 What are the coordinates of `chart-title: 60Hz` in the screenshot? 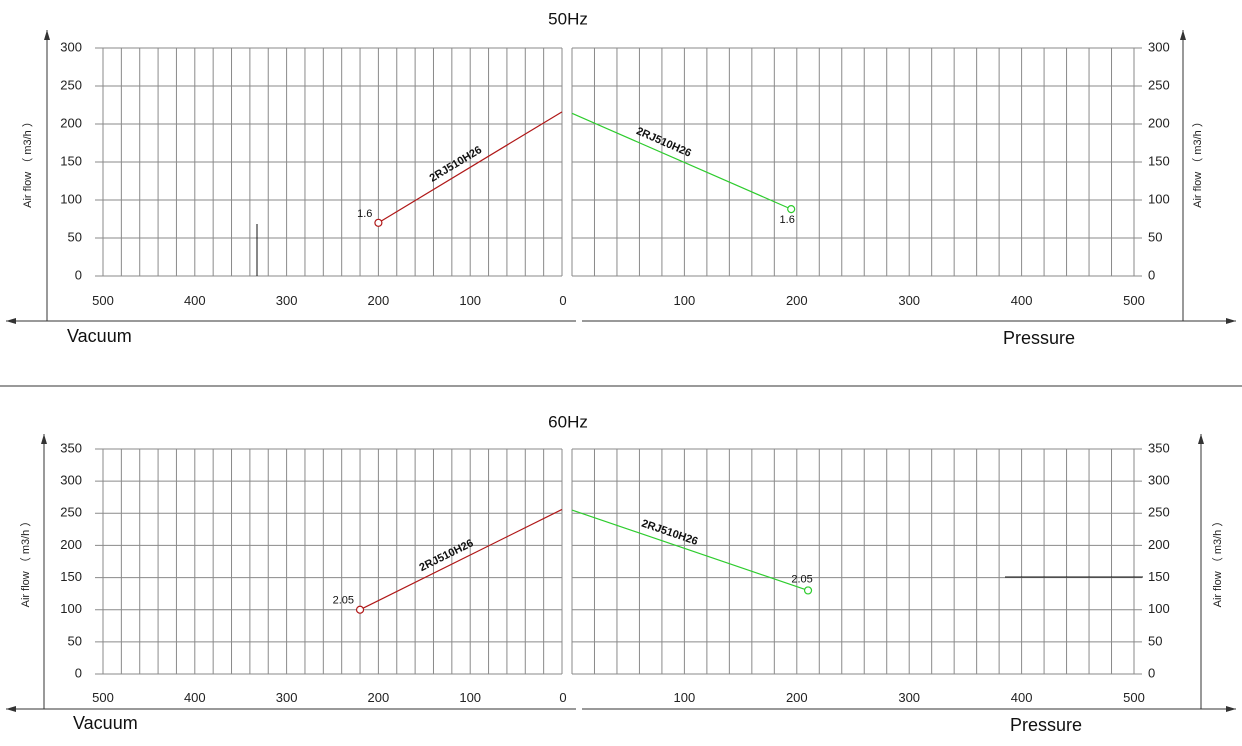 It's located at (568, 421).